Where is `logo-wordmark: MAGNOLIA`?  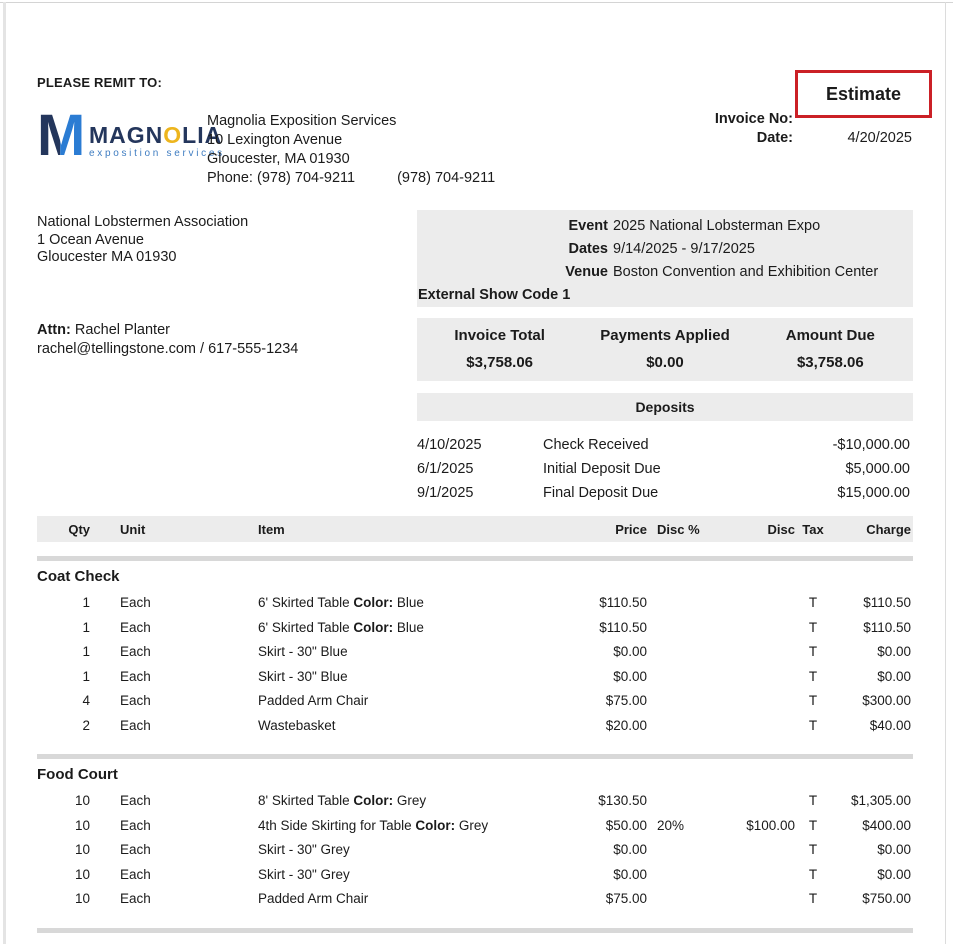 logo-wordmark: MAGNOLIA is located at coordinates (157, 135).